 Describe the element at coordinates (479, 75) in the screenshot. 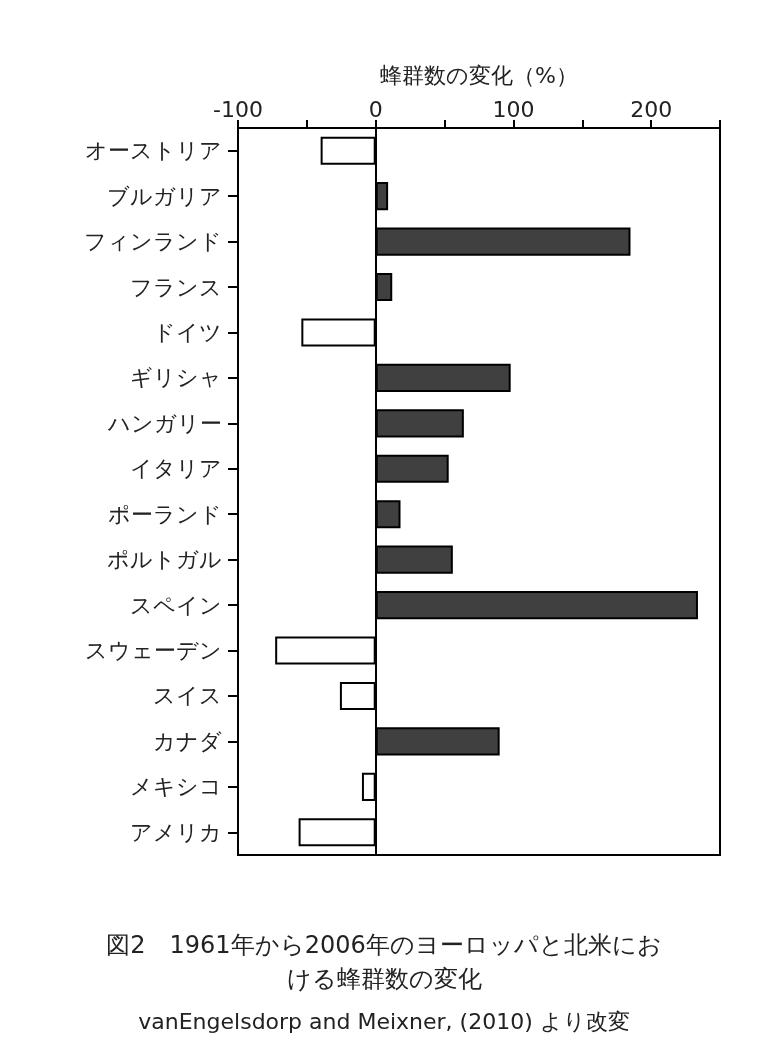

I see `x-axis-title: 蜂群数の変化（%）` at that location.